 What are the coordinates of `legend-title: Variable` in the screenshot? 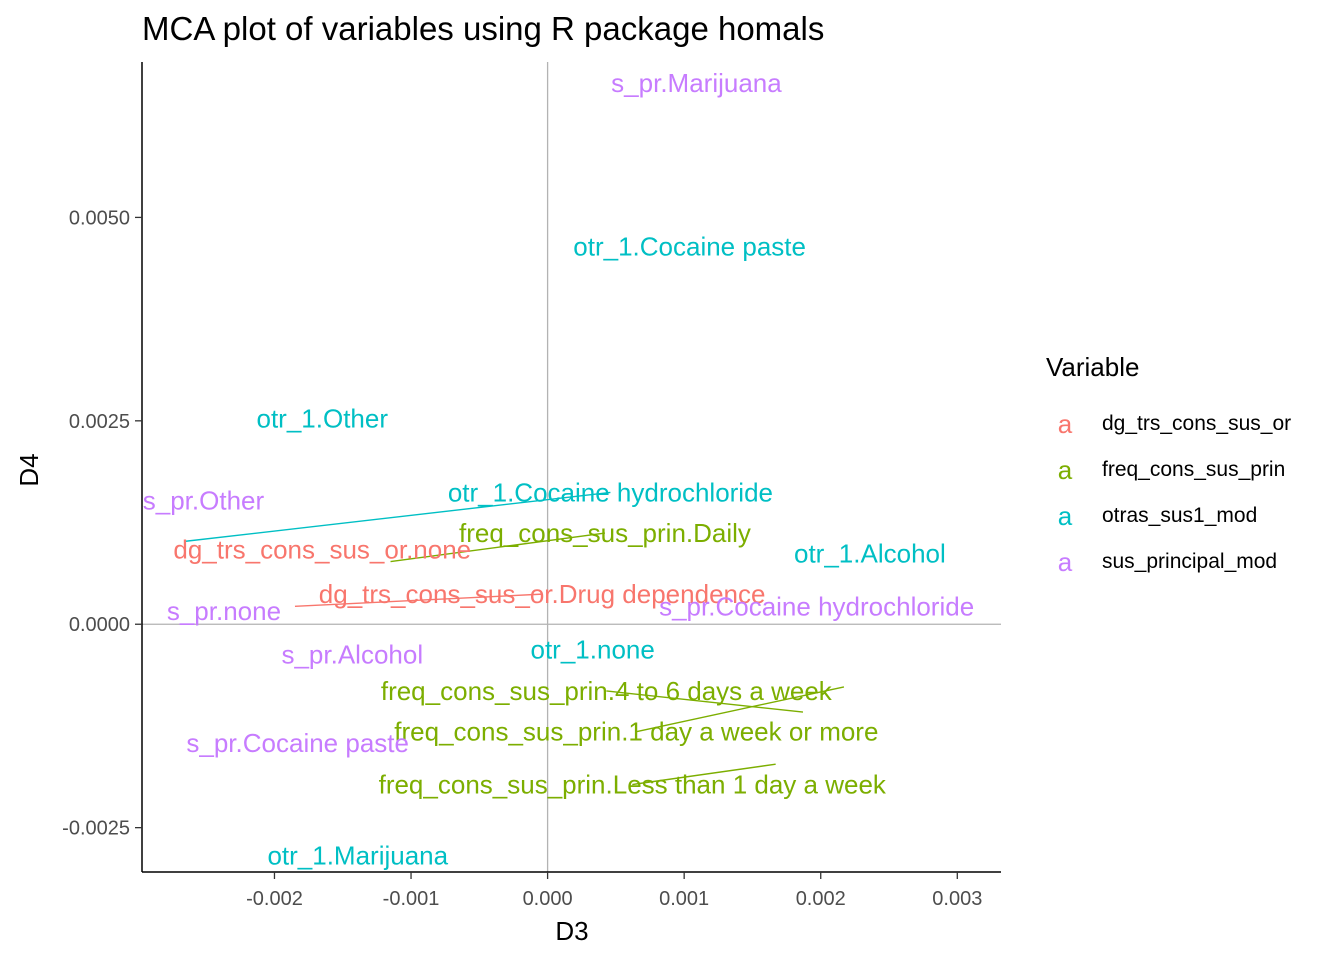 It's located at (1093, 367).